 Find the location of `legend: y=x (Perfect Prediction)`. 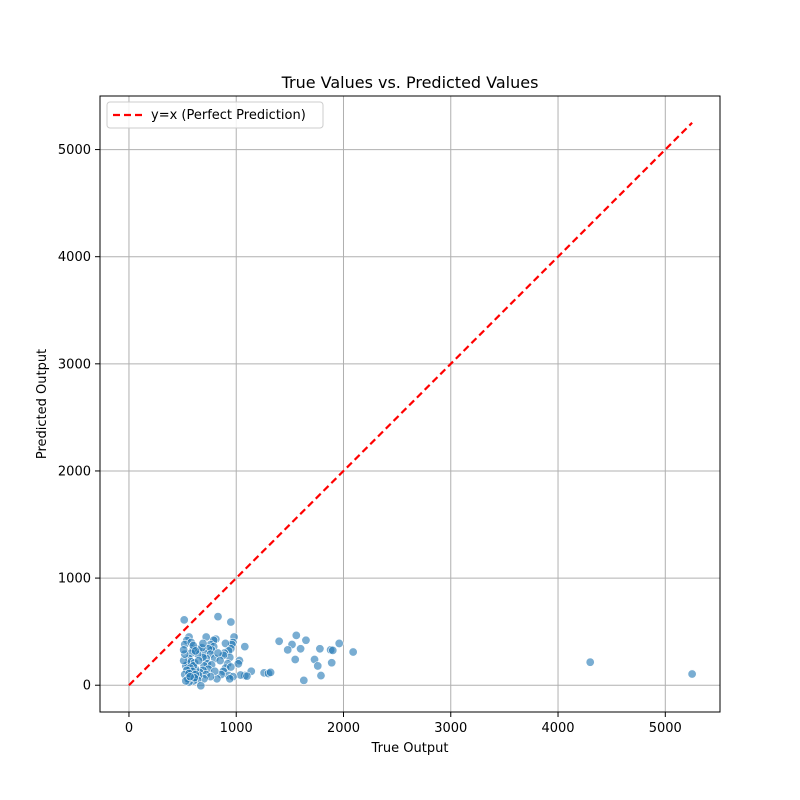

legend: y=x (Perfect Prediction) is located at coordinates (215, 115).